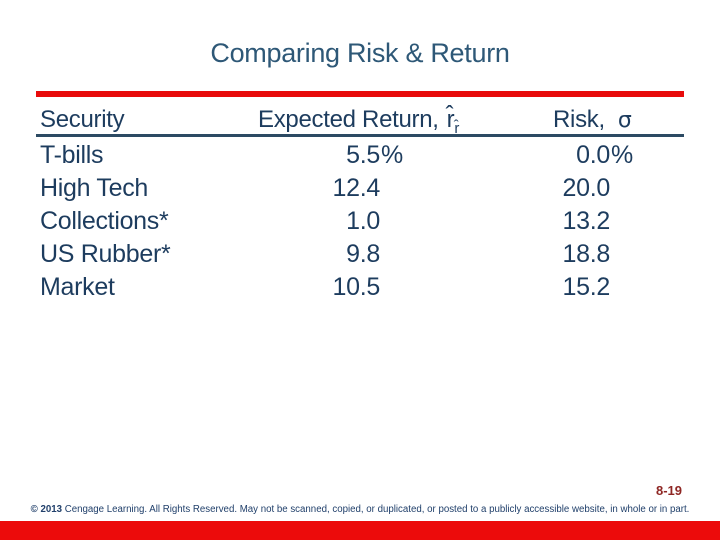 The height and width of the screenshot is (540, 720). I want to click on security-cell: Market, so click(77, 287).